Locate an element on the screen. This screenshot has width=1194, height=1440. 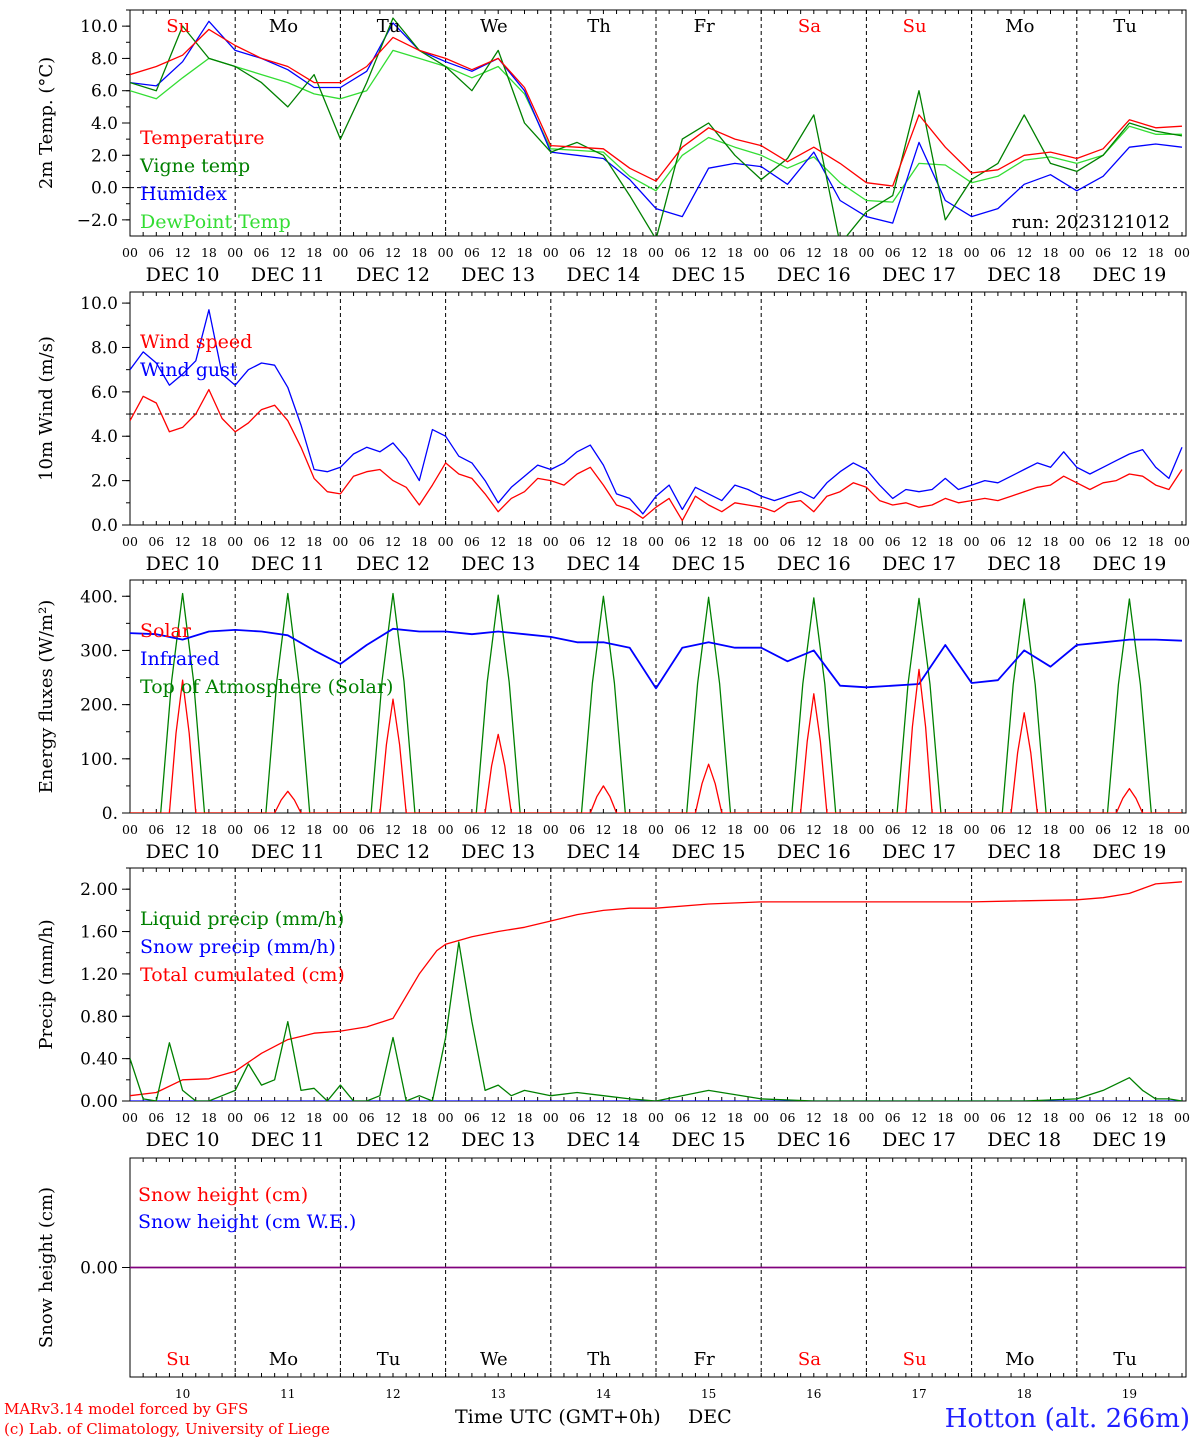
y-tick-label: 1.60 is located at coordinates (99, 933).